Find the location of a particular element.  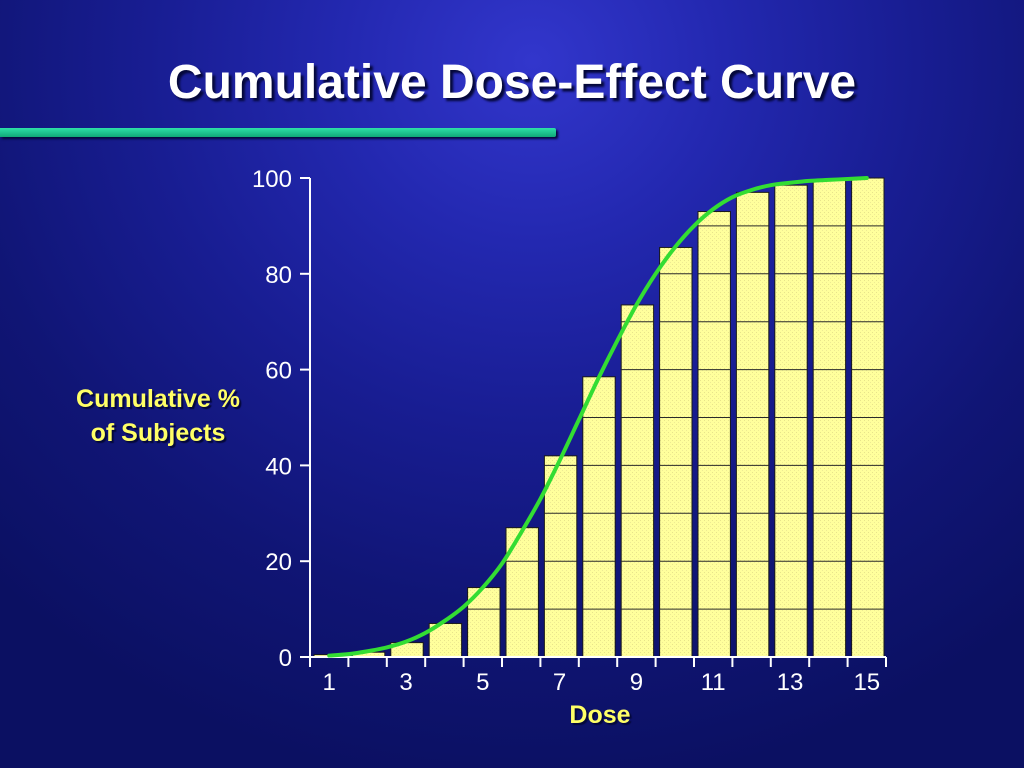

x-tick-label-3: 3 is located at coordinates (405, 682).